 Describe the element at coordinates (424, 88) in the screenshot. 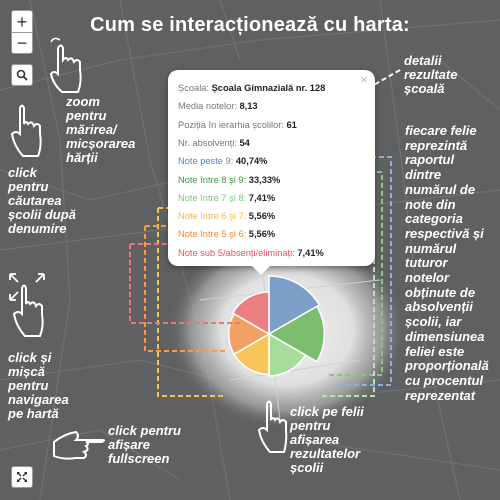

I see `note-line: școală` at that location.